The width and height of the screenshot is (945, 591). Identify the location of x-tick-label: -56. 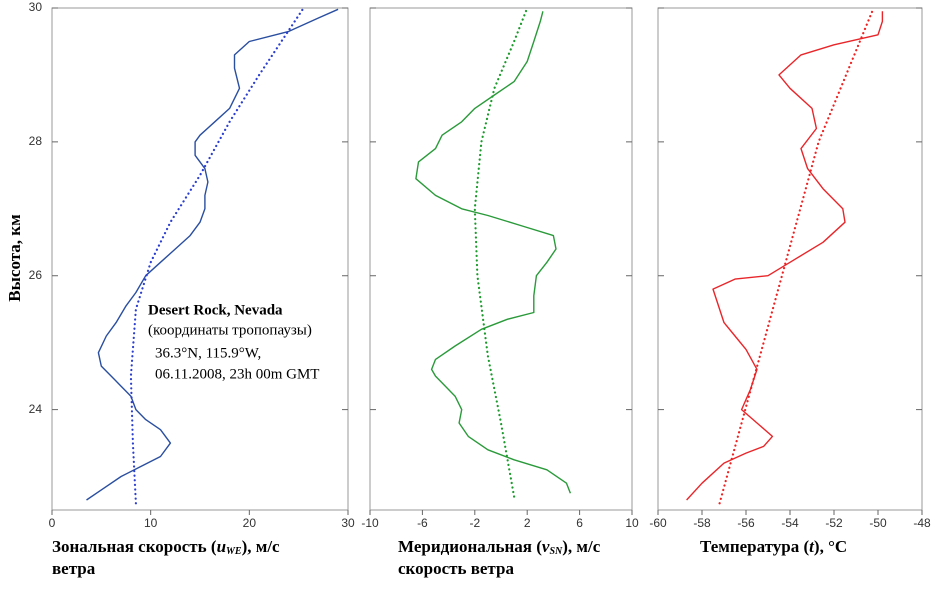
(746, 523).